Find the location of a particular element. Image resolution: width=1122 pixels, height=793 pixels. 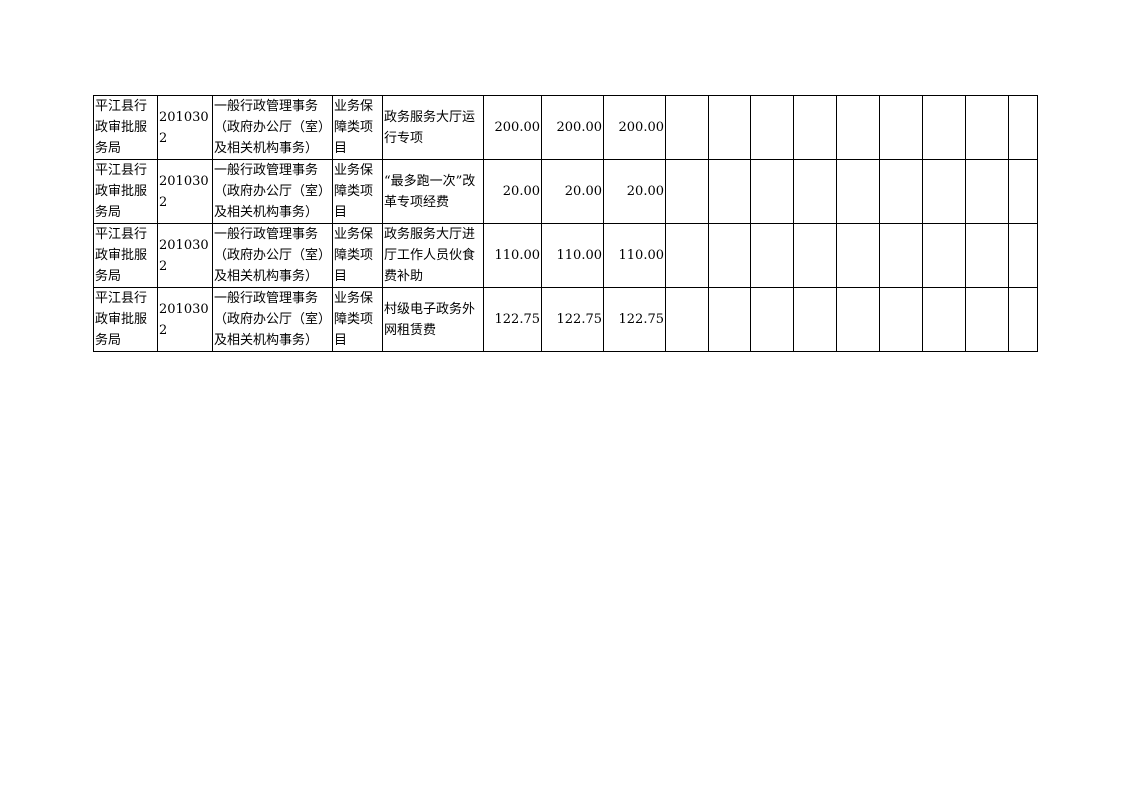

cell-v1: 110.00 is located at coordinates (512, 255).